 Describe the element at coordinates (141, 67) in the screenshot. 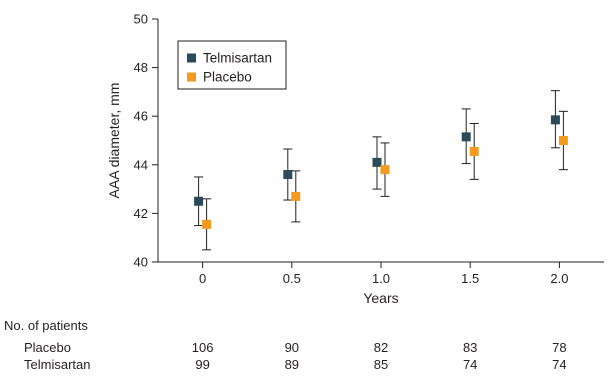

I see `y-tick-label: 48` at that location.